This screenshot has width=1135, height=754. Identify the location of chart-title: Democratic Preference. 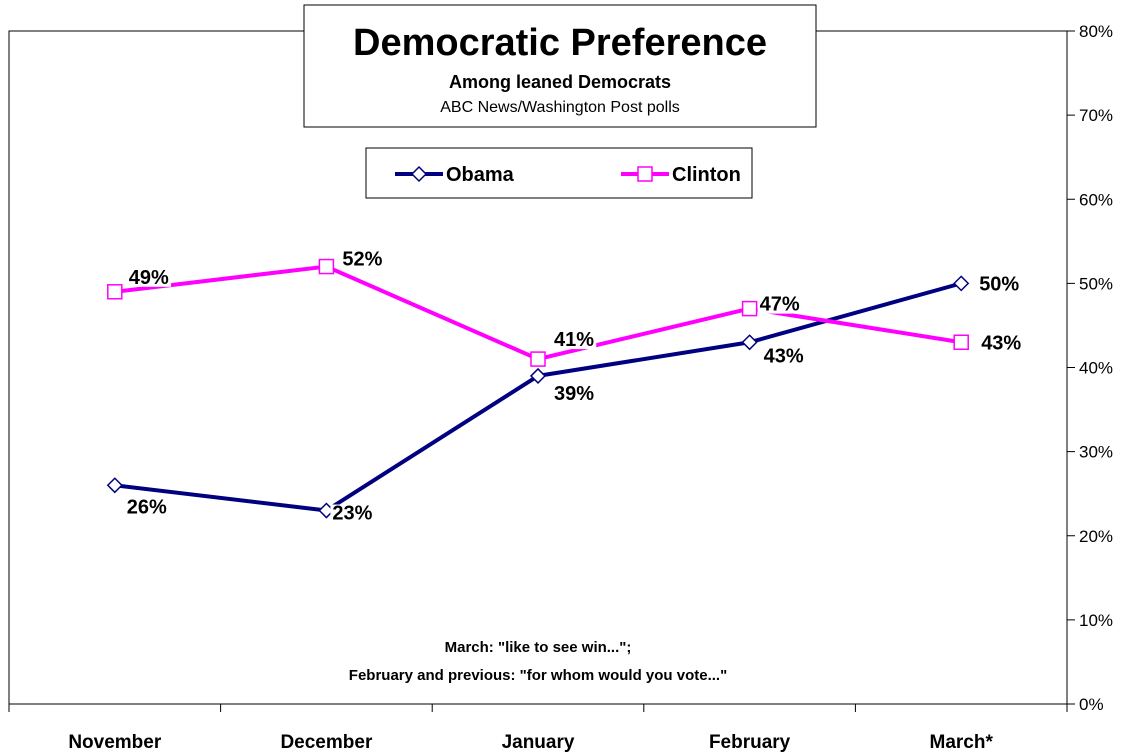
(560, 43).